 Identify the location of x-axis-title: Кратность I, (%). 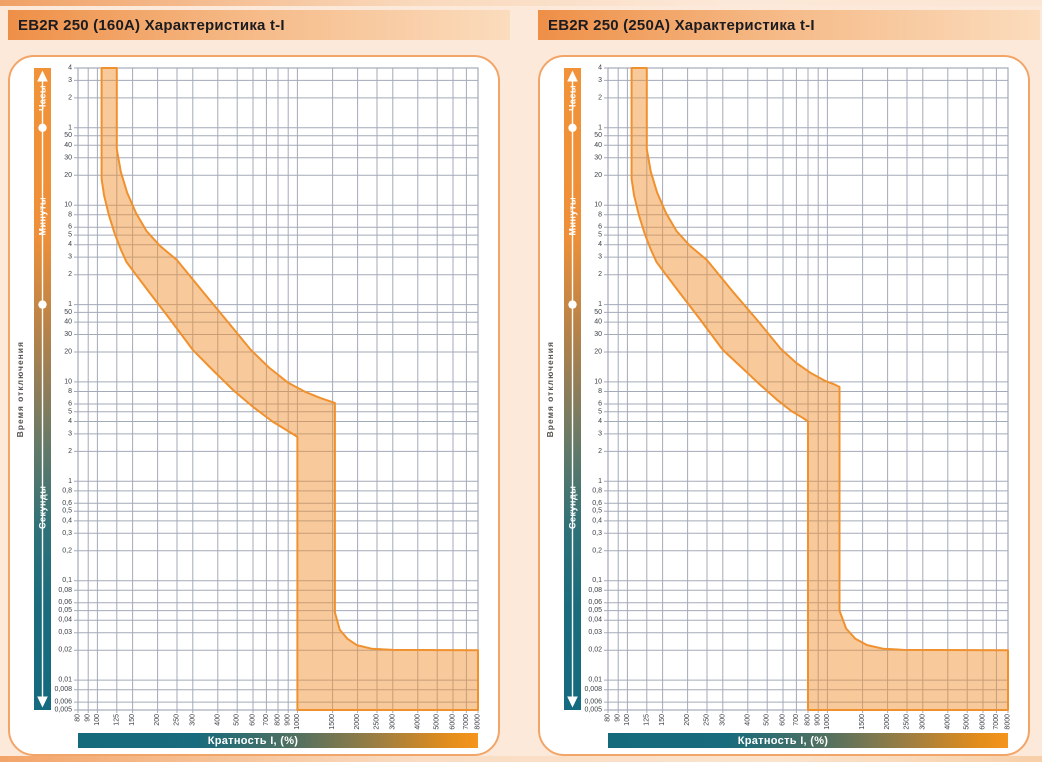
(783, 740).